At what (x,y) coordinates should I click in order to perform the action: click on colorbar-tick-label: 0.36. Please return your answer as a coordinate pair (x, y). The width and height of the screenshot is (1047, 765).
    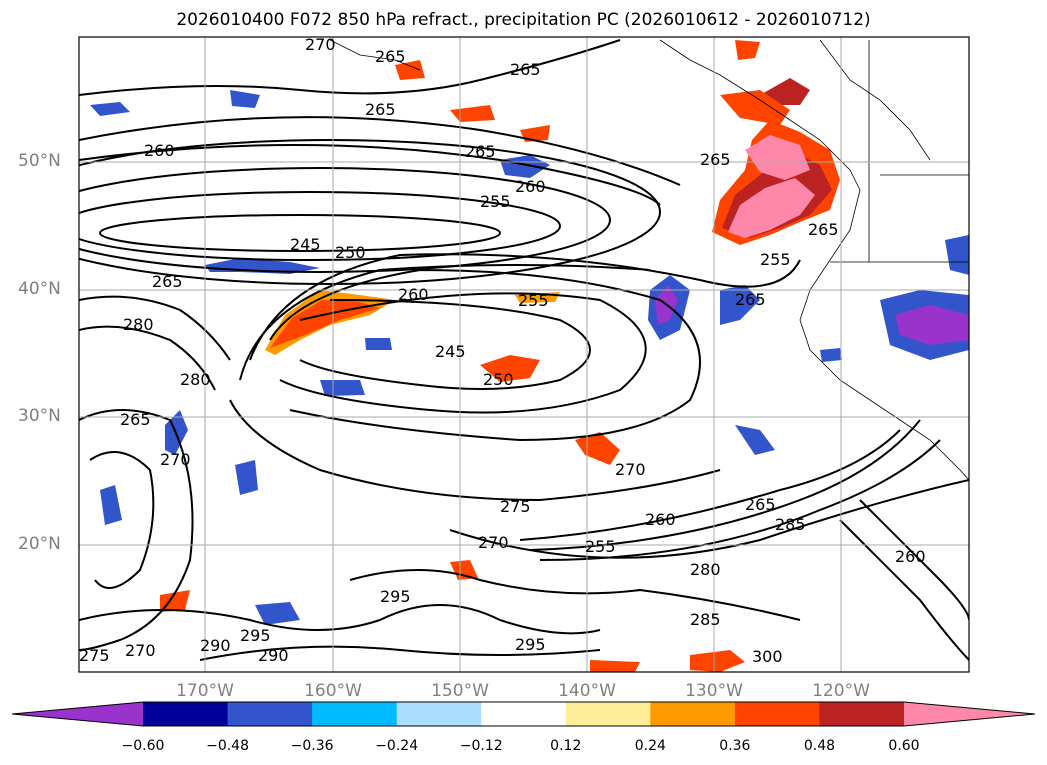
    Looking at the image, I should click on (735, 746).